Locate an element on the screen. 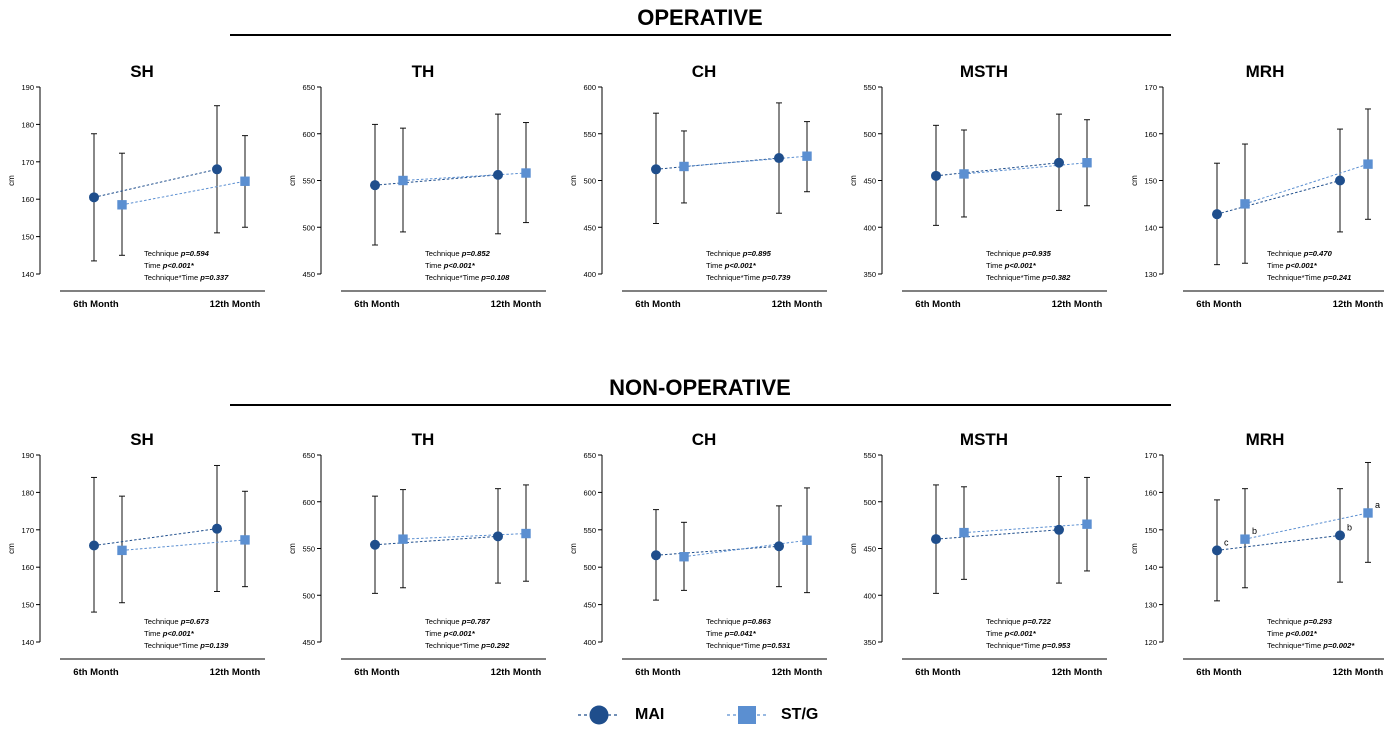 This screenshot has width=1384, height=732. section-title-operative: OPERATIVE is located at coordinates (700, 17).